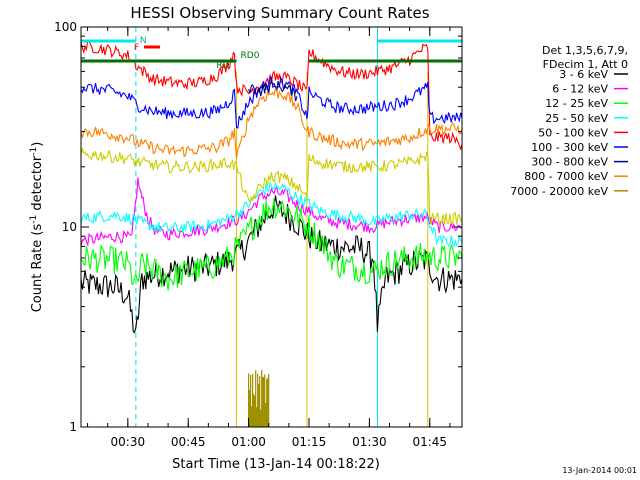  Describe the element at coordinates (279, 13) in the screenshot. I see `chart-title: HESSI Observing Summary Count Rates` at that location.